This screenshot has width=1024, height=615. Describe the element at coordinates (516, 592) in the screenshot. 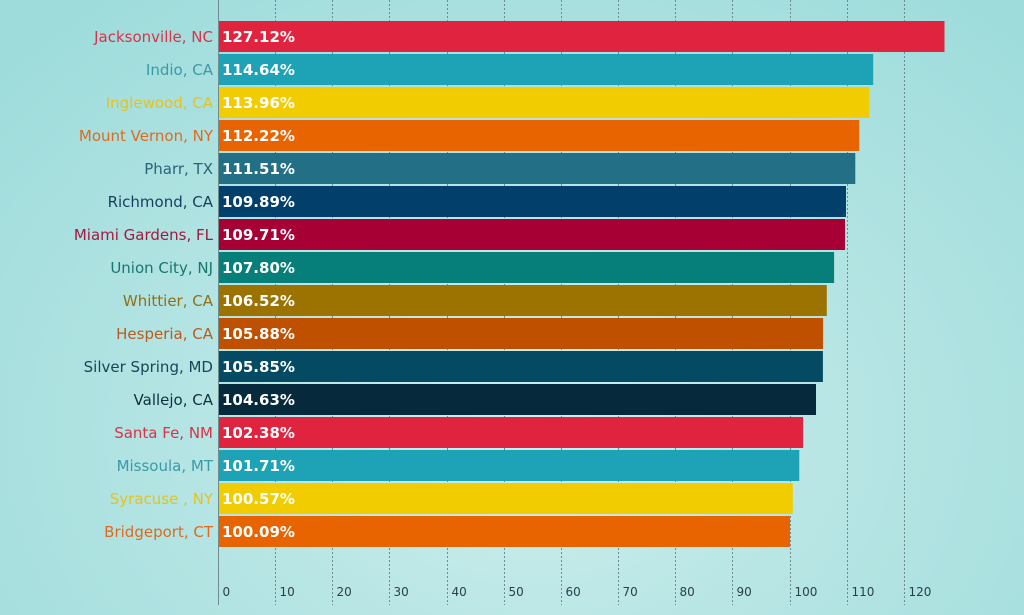

I see `x-tick-label: 50` at that location.